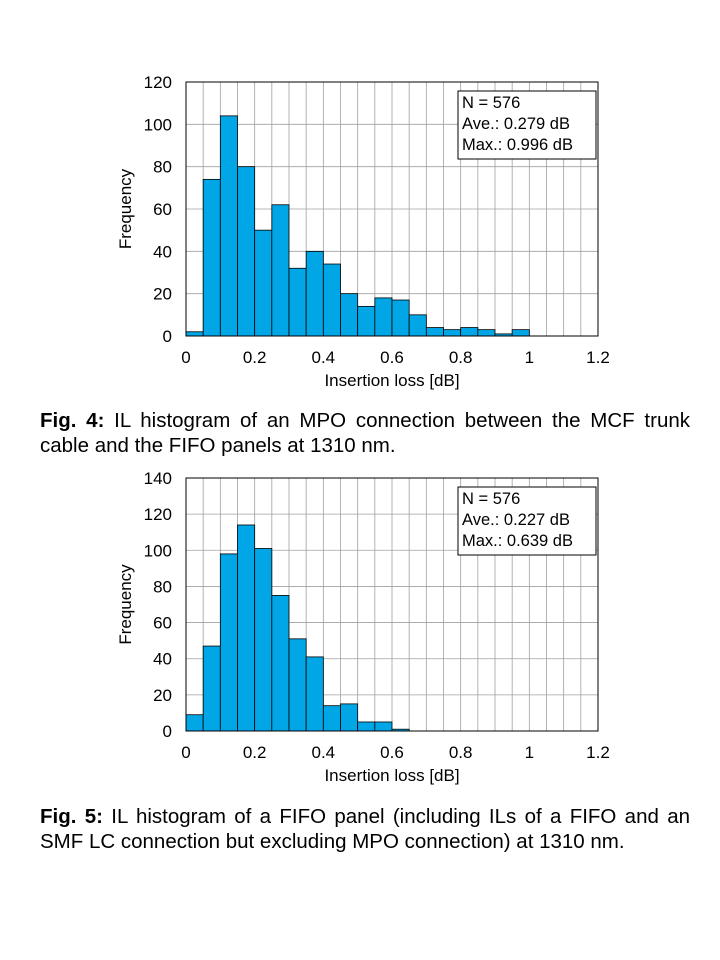  Describe the element at coordinates (517, 145) in the screenshot. I see `stats-line: Max.: 0.996 dB` at that location.